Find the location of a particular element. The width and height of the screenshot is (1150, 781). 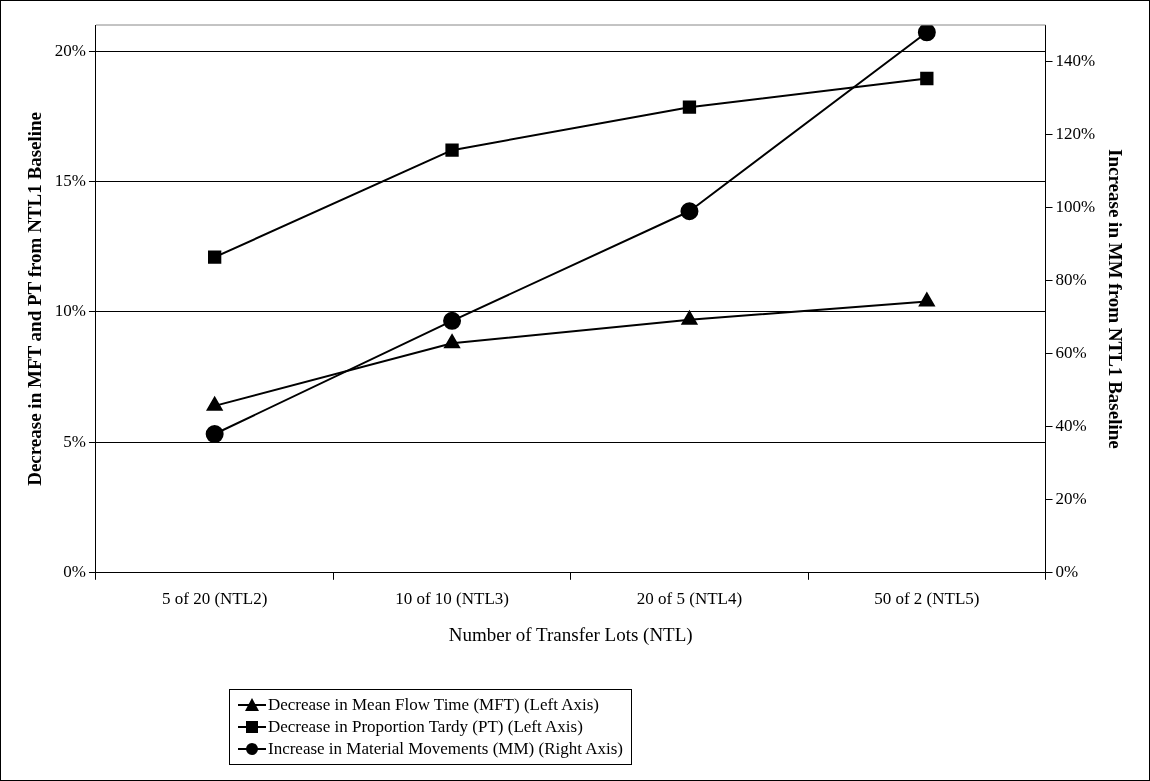

y-axis-title: Decrease in MFT and PT from NTL1 Baseline is located at coordinates (35, 298).